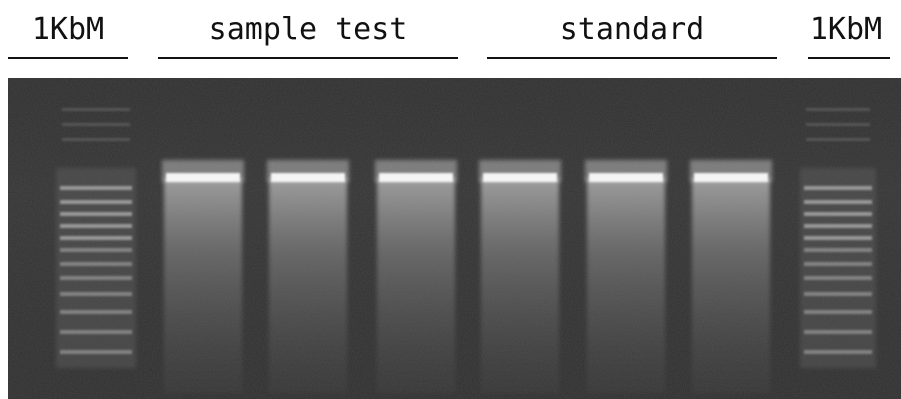 Image resolution: width=901 pixels, height=399 pixels. What do you see at coordinates (68, 58) in the screenshot?
I see `marker-left-underline` at bounding box center [68, 58].